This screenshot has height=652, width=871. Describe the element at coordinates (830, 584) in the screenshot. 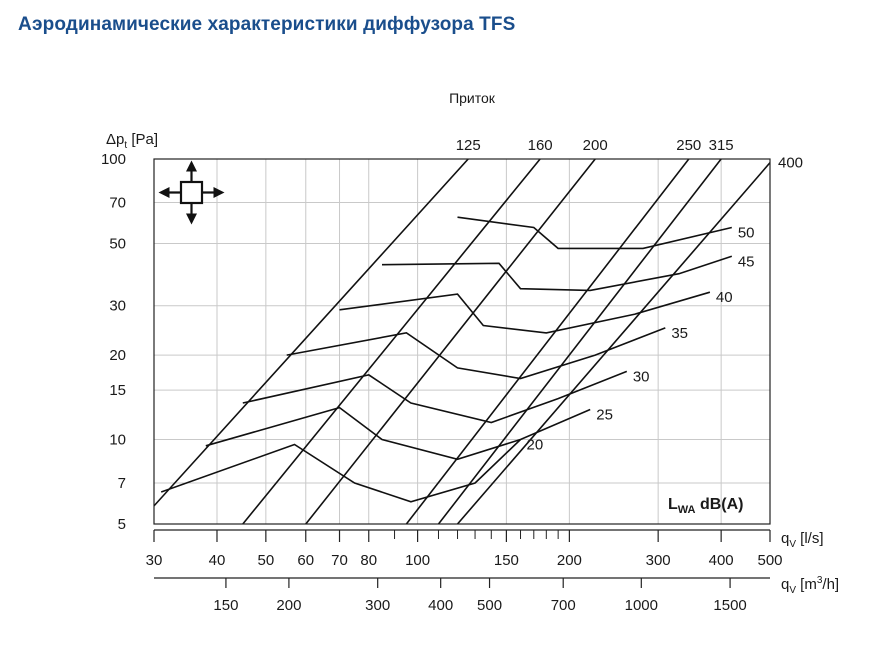

I see `x2-axis-label-unit-end: /h]` at that location.